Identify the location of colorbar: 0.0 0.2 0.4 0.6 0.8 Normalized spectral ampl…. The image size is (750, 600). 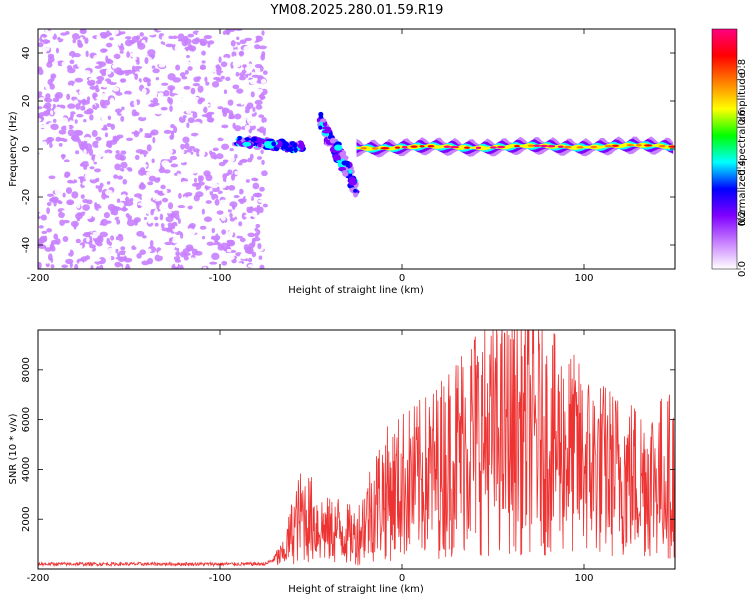
(729, 152).